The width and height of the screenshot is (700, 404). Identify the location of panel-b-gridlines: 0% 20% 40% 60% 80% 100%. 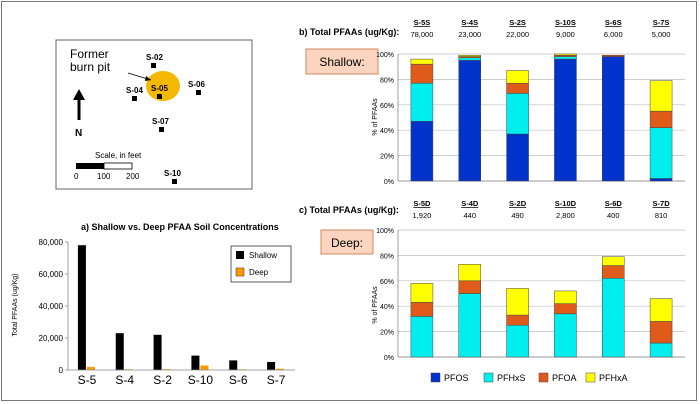
(530, 119).